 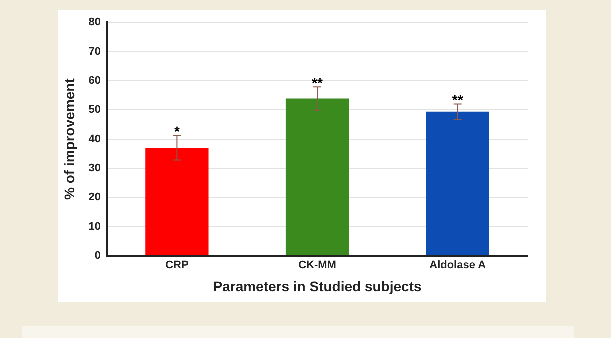 What do you see at coordinates (177, 132) in the screenshot?
I see `annotation: *` at bounding box center [177, 132].